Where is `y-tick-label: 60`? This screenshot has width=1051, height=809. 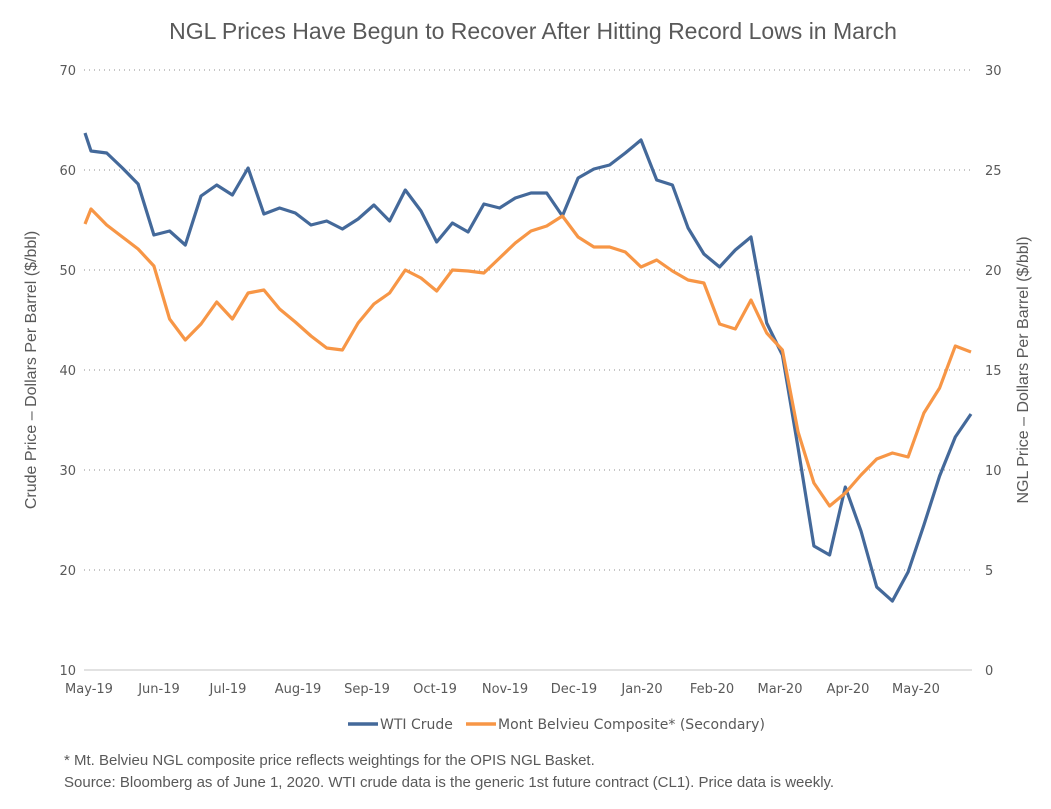
y-tick-label: 60 is located at coordinates (67, 171).